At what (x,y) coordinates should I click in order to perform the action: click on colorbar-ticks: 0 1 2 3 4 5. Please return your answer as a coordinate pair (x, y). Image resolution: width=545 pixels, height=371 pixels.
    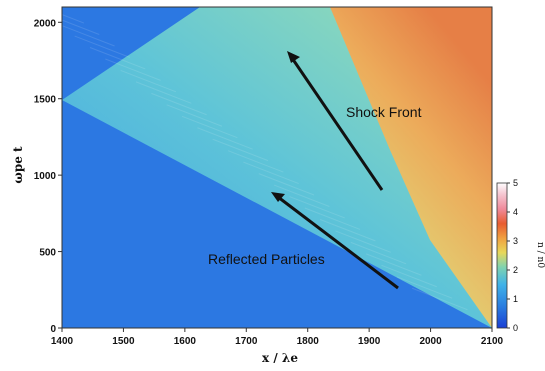
    Looking at the image, I should click on (512, 255).